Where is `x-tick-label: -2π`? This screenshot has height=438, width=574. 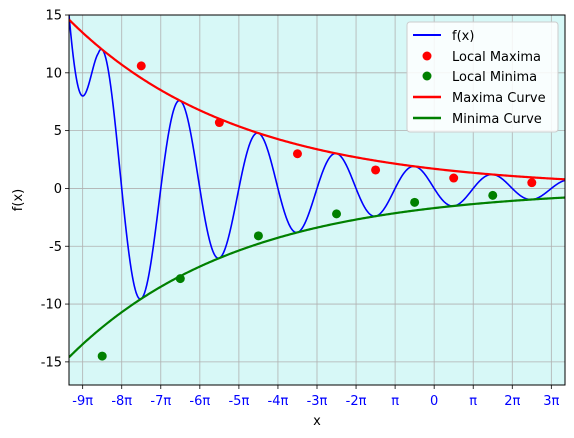
x-tick-label: -2π is located at coordinates (356, 401).